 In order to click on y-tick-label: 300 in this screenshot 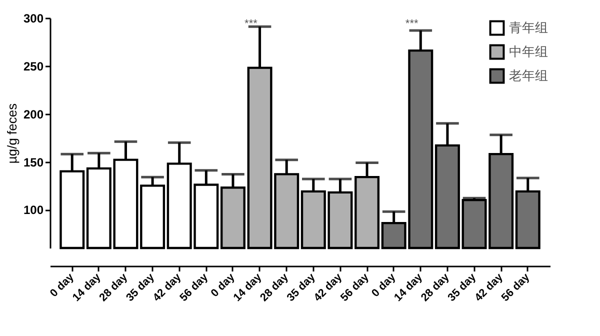, I will do `click(33, 19)`.